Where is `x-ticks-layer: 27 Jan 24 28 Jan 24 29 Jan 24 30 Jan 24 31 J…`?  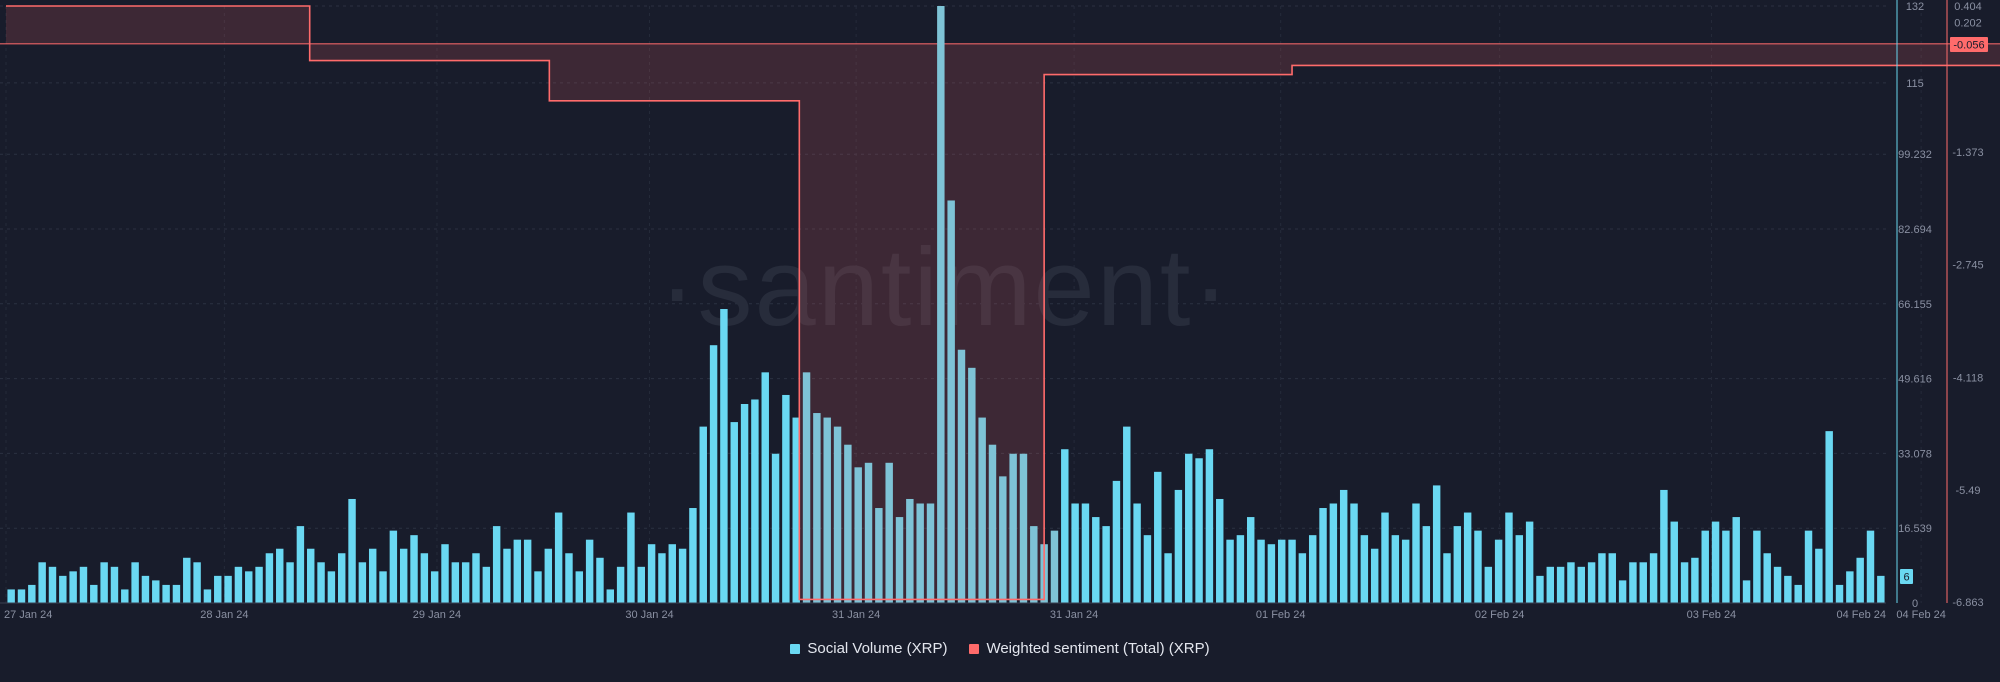 x-ticks-layer: 27 Jan 24 28 Jan 24 29 Jan 24 30 Jan 24 31 J… is located at coordinates (975, 615).